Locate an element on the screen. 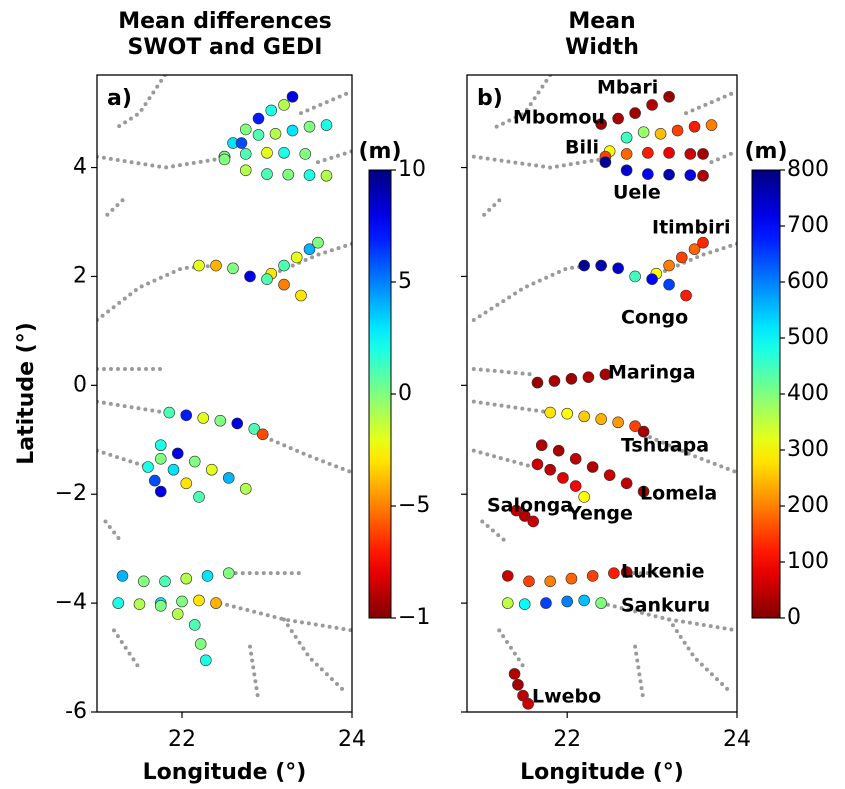  colorbar-tick-label: 100 is located at coordinates (808, 561).